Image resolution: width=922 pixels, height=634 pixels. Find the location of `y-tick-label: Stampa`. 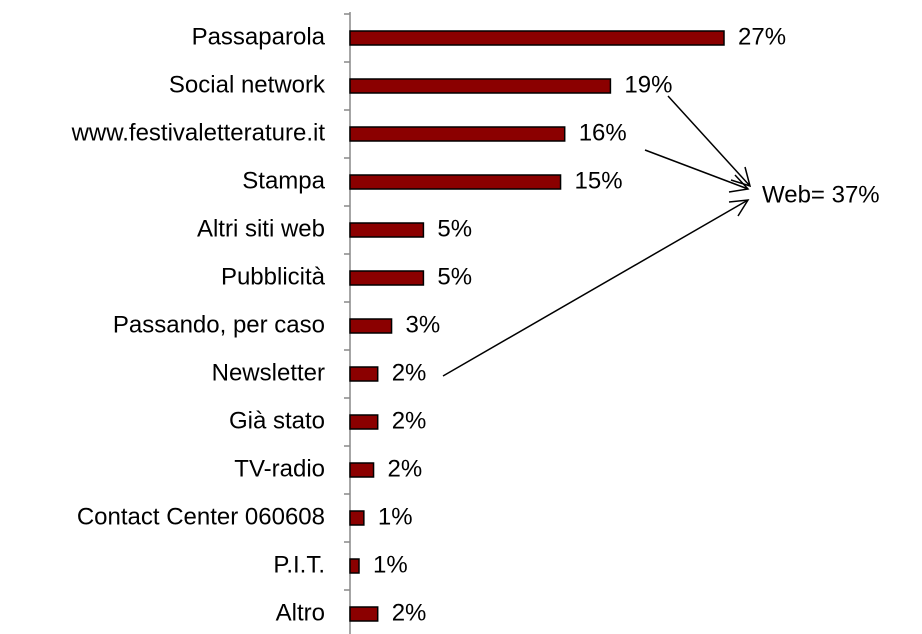

y-tick-label: Stampa is located at coordinates (283, 180).